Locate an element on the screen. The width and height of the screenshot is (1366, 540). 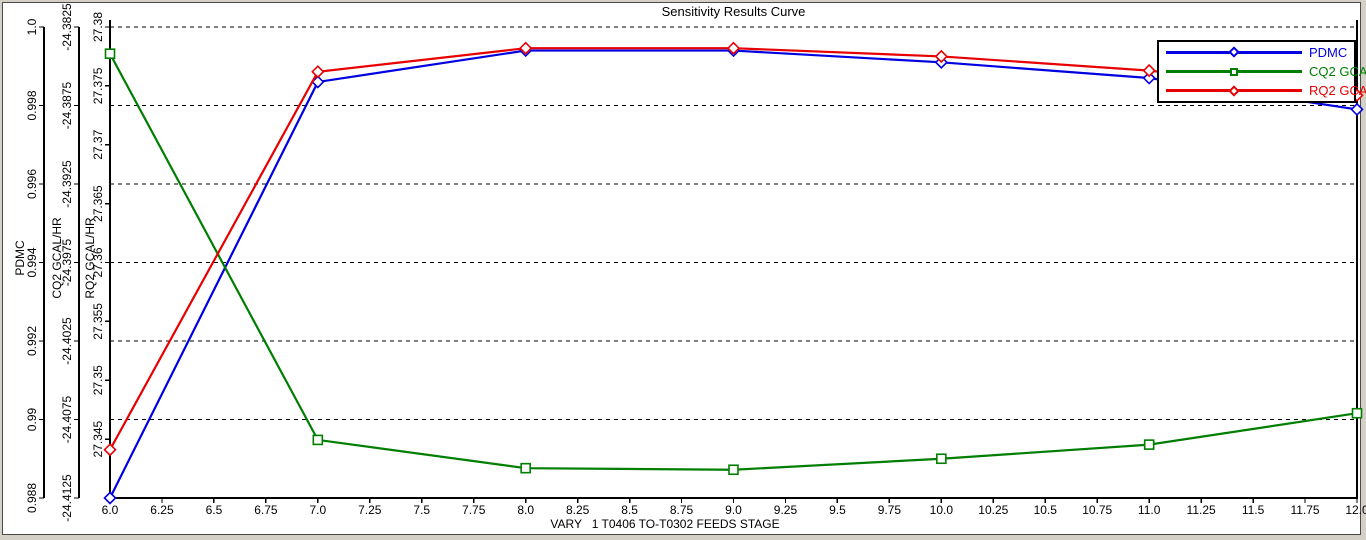
x-tick-label: 6.25 is located at coordinates (162, 510).